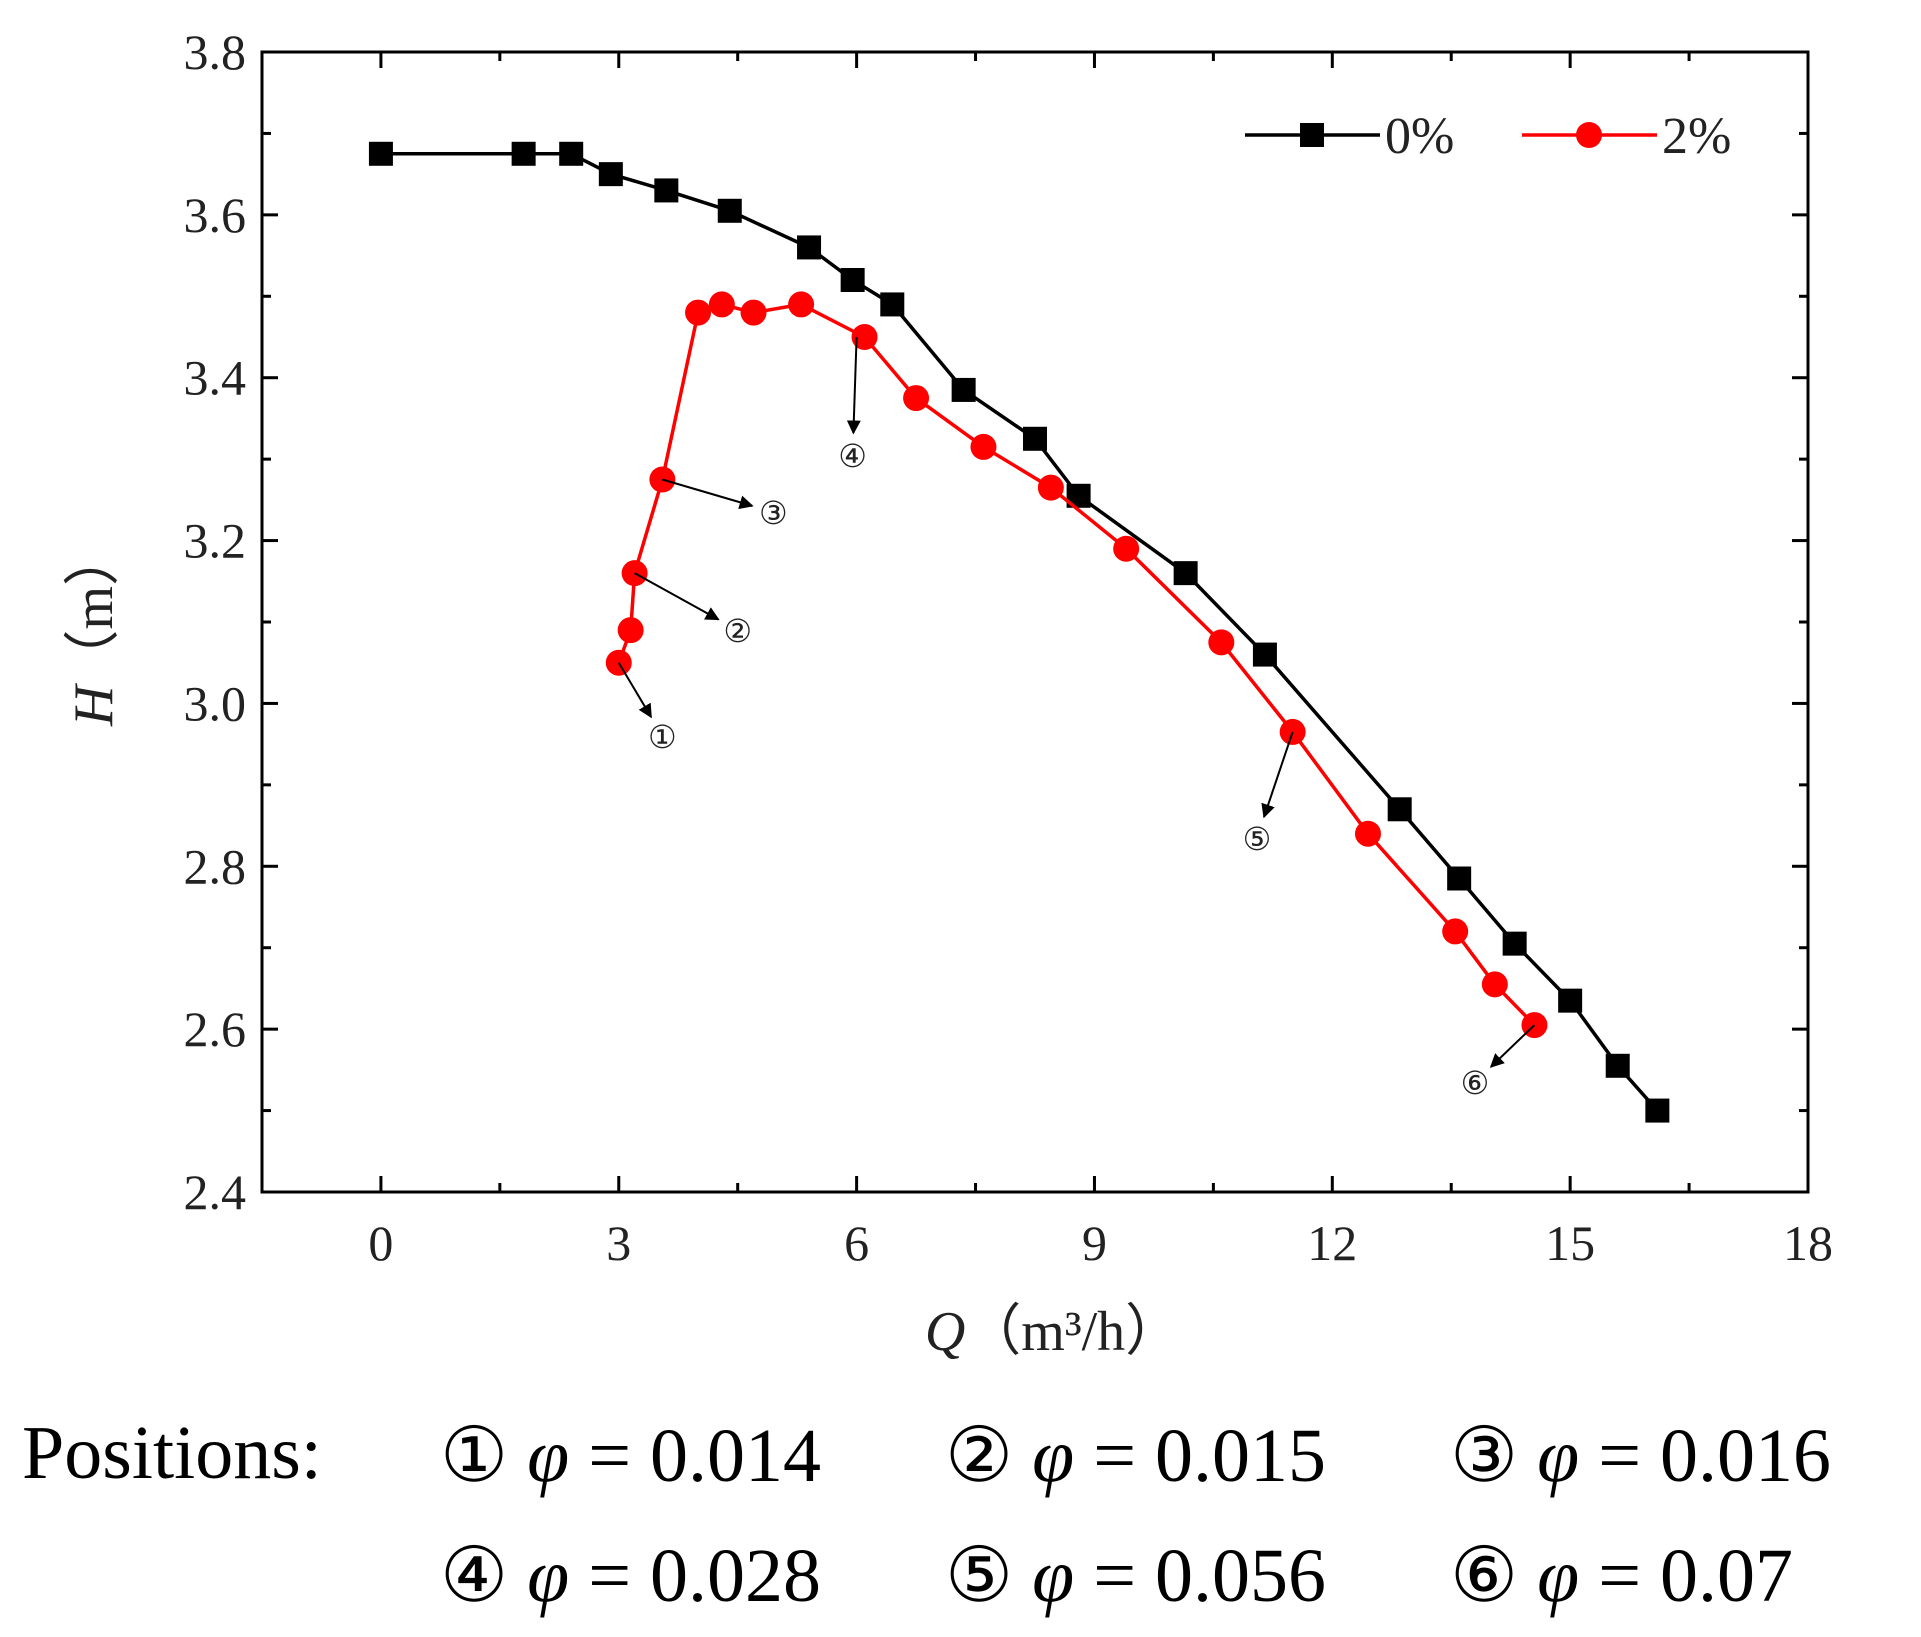 The image size is (1921, 1637). What do you see at coordinates (945, 1332) in the screenshot?
I see `x-axis-var: Q` at bounding box center [945, 1332].